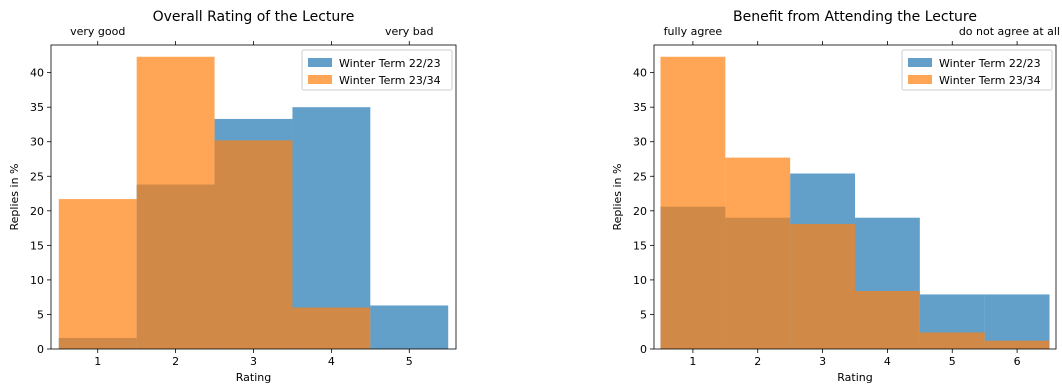 The width and height of the screenshot is (1062, 385). I want to click on chart-title: Overall Rating of the Lecture, so click(254, 17).